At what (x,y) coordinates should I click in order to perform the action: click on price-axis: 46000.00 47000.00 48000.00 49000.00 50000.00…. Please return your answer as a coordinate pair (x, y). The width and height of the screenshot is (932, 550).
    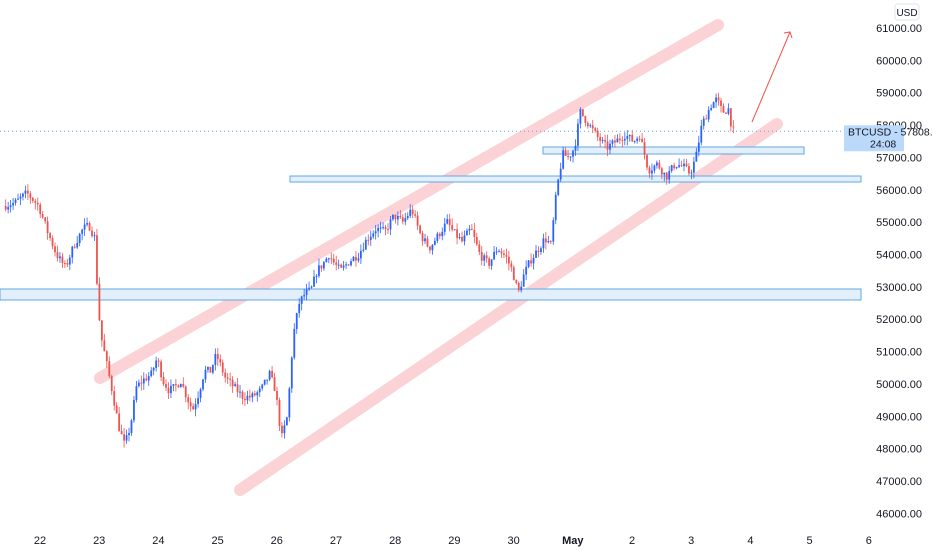
    Looking at the image, I should click on (899, 271).